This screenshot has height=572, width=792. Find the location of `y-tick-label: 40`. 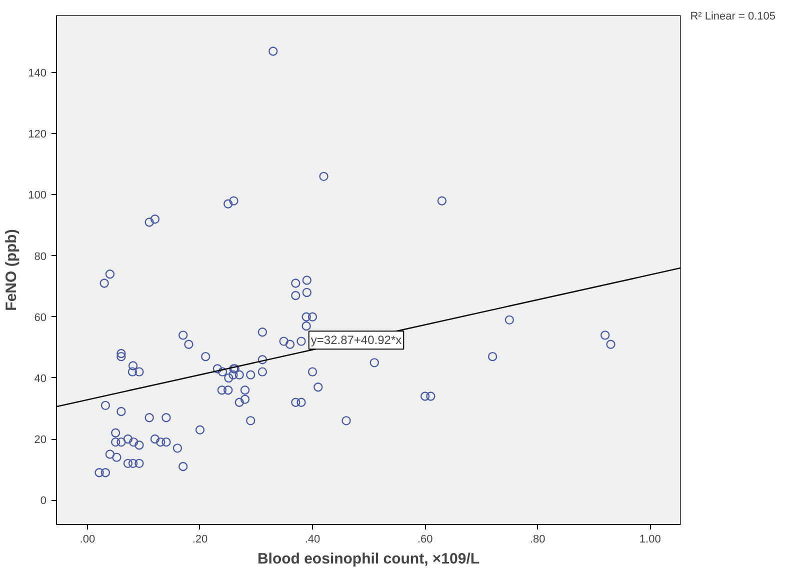

y-tick-label: 40 is located at coordinates (40, 378).